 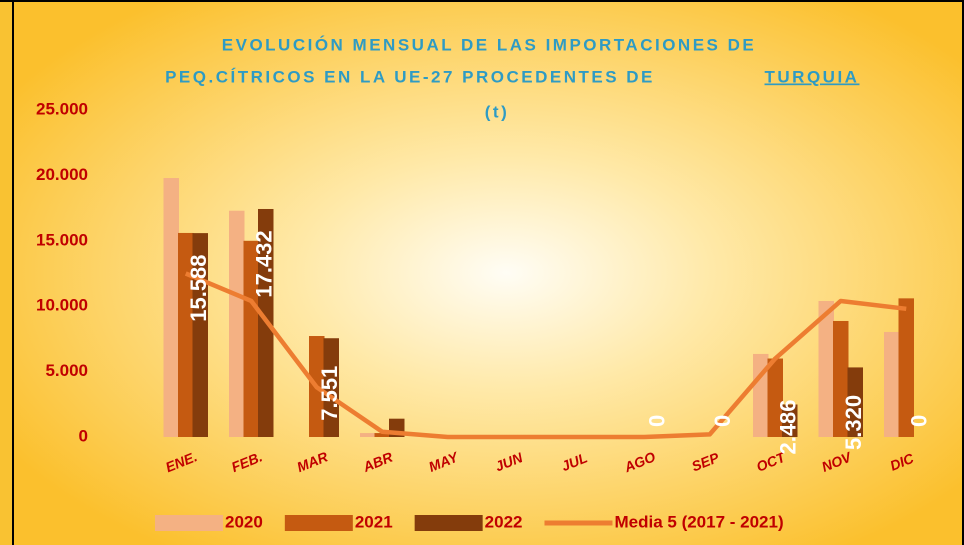 I want to click on chart-title: PEQ.CÍTRICOS EN LA UE-27 PROCEDENTES DE, so click(x=410, y=76).